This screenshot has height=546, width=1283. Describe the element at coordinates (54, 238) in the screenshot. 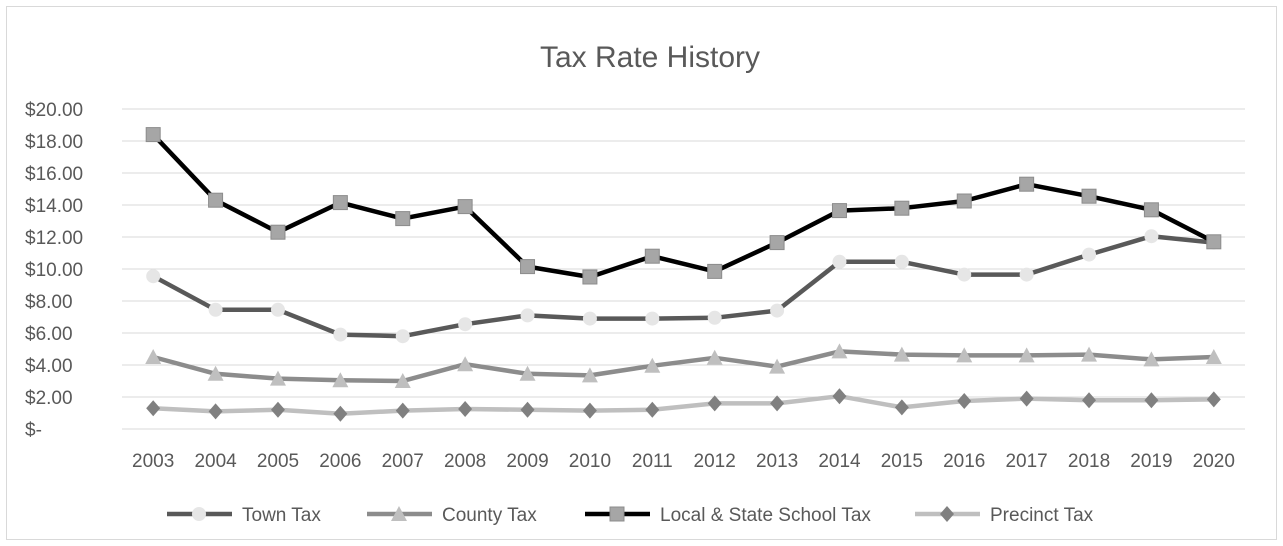

I see `y-tick-label: $12.00` at that location.